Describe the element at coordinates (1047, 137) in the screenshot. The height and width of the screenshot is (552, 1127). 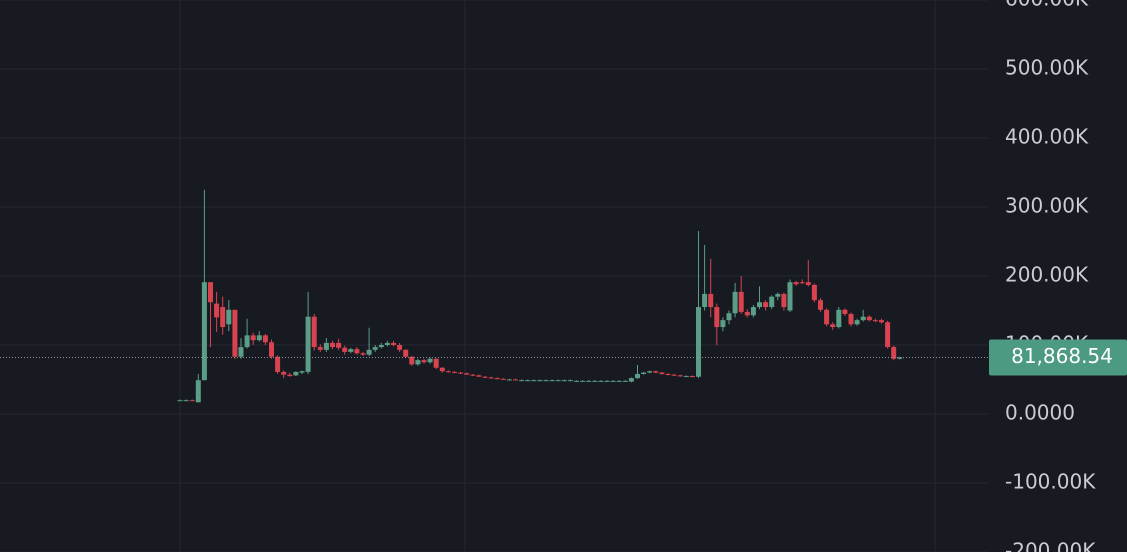
I see `y-tick-label: 400.00K` at that location.